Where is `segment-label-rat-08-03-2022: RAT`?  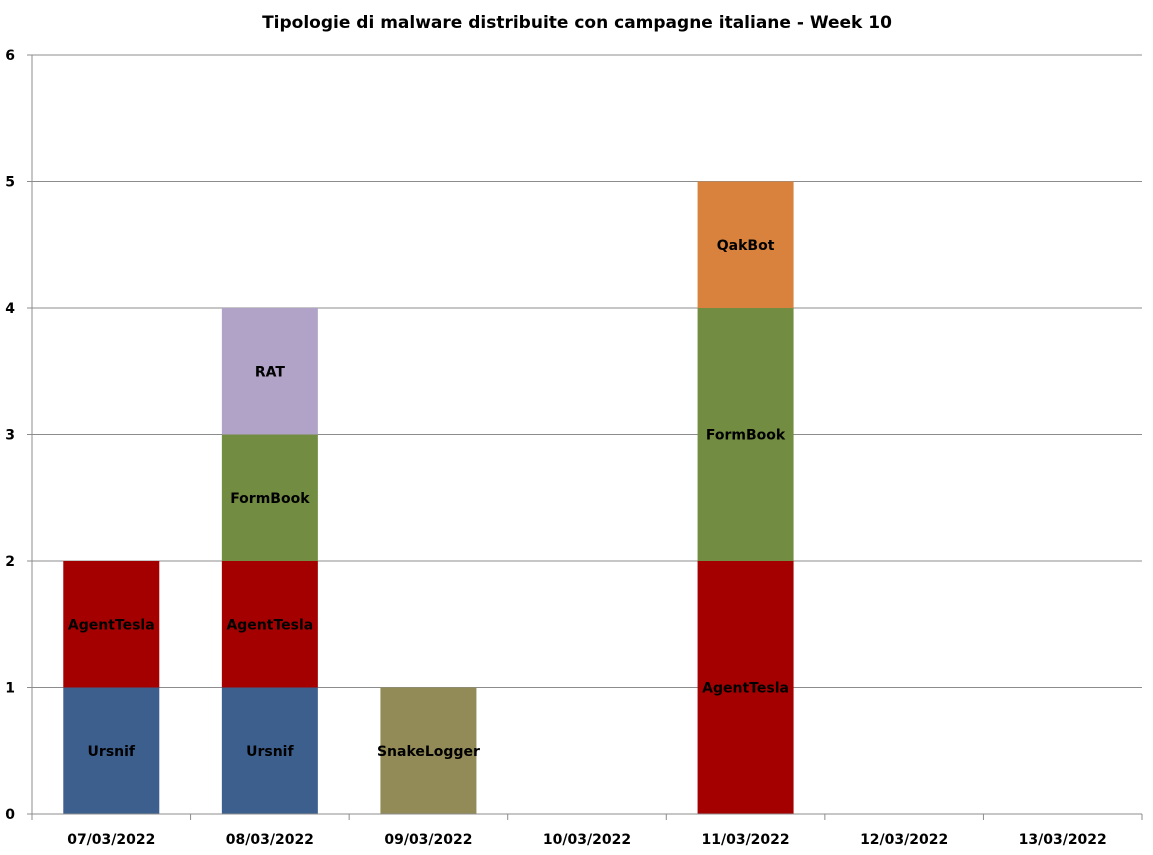 segment-label-rat-08-03-2022: RAT is located at coordinates (270, 372).